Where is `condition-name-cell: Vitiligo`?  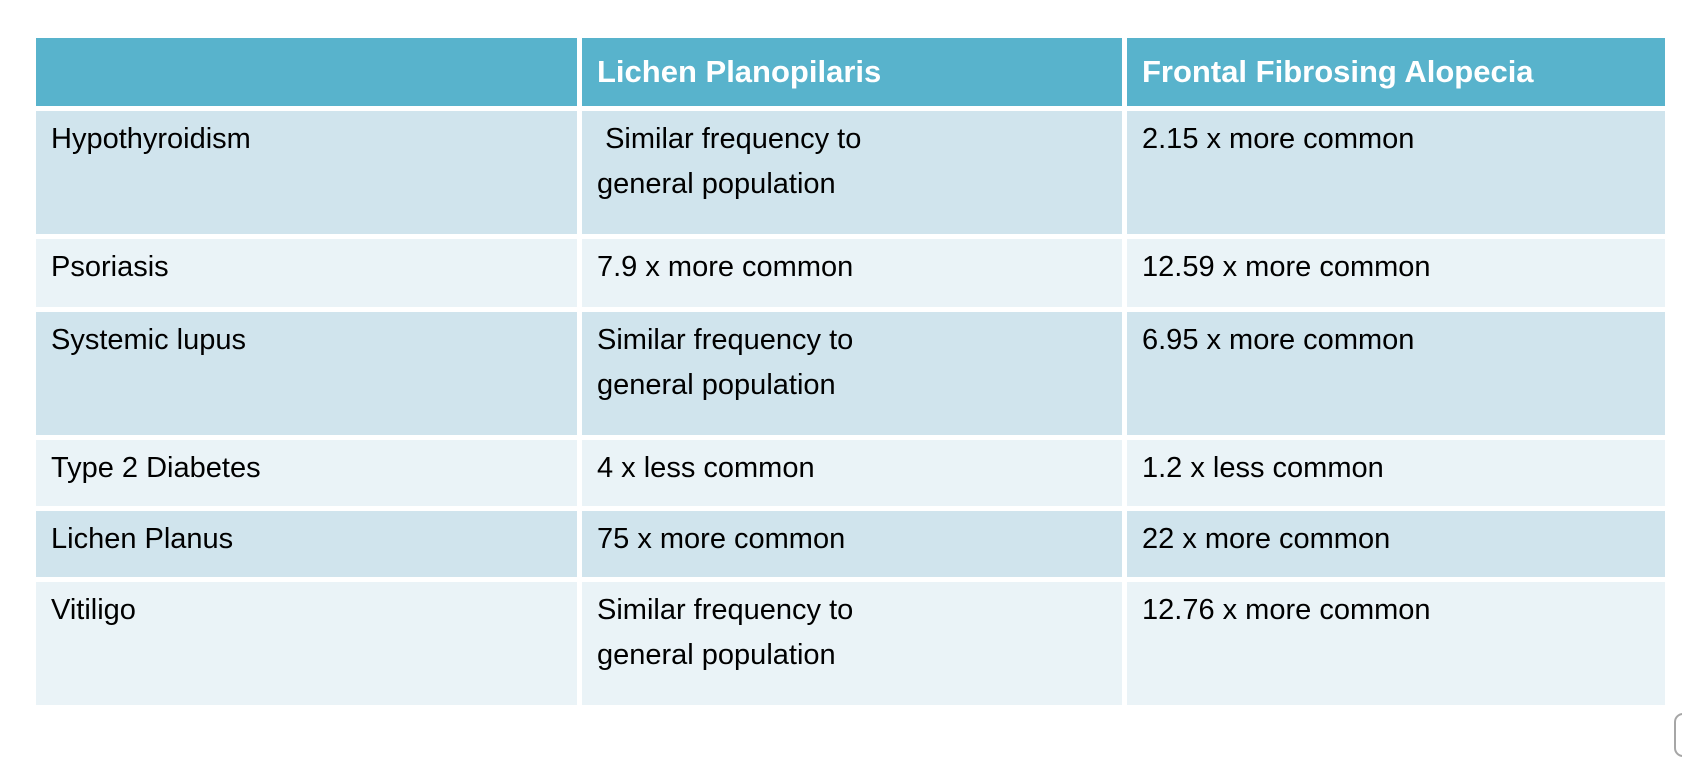 condition-name-cell: Vitiligo is located at coordinates (306, 643).